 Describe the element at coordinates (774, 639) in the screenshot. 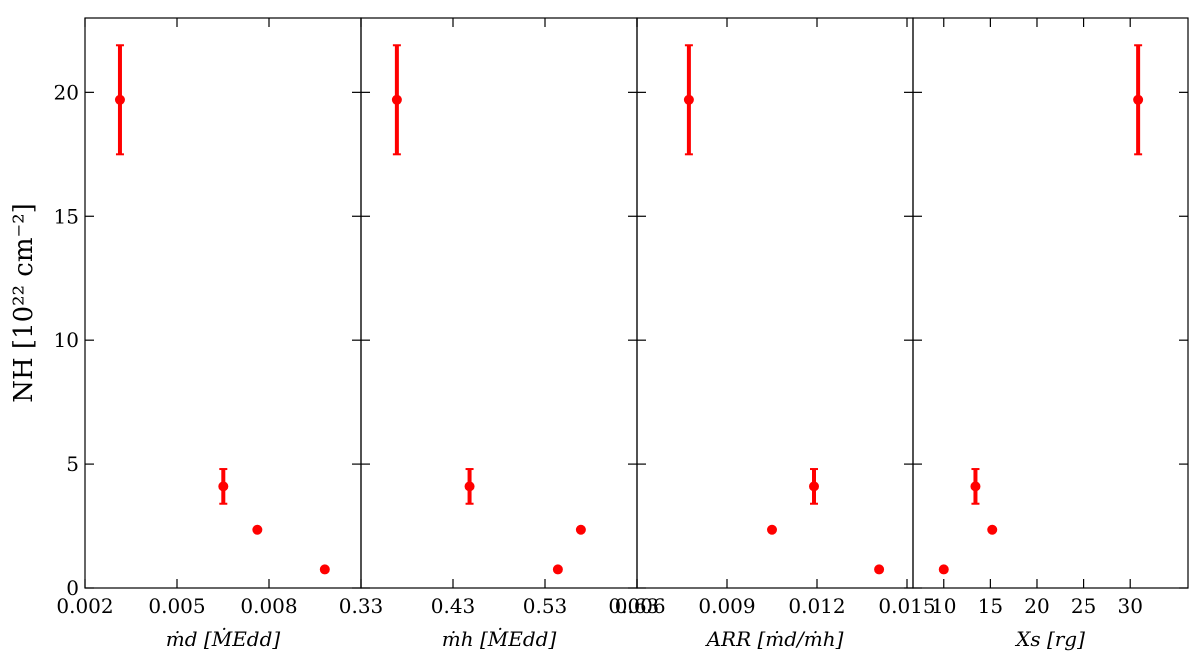

I see `x-axis-label: ARR [ṁd/ṁh]` at that location.